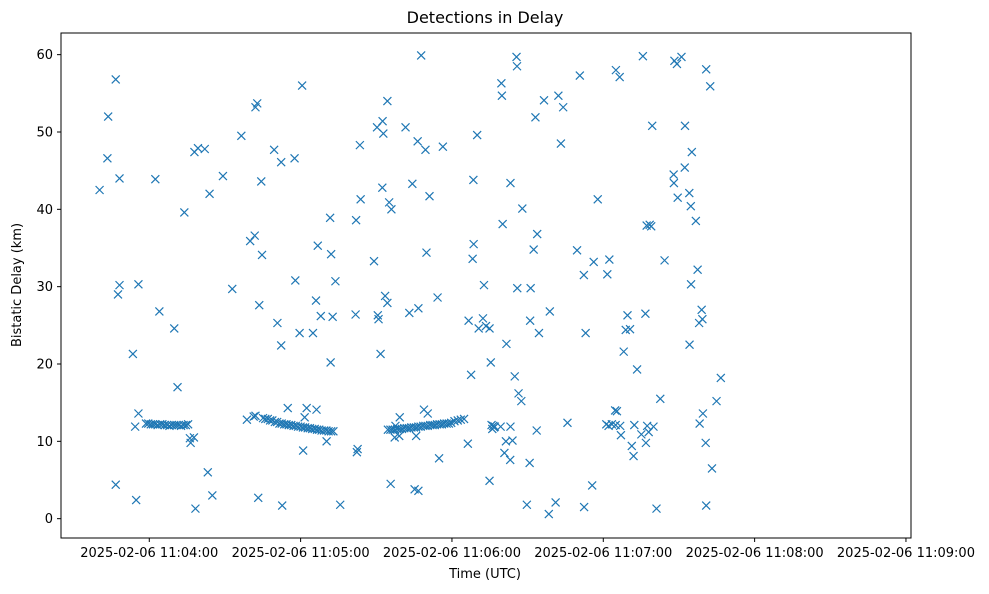  What do you see at coordinates (44, 55) in the screenshot?
I see `y-tick-label: 60` at bounding box center [44, 55].